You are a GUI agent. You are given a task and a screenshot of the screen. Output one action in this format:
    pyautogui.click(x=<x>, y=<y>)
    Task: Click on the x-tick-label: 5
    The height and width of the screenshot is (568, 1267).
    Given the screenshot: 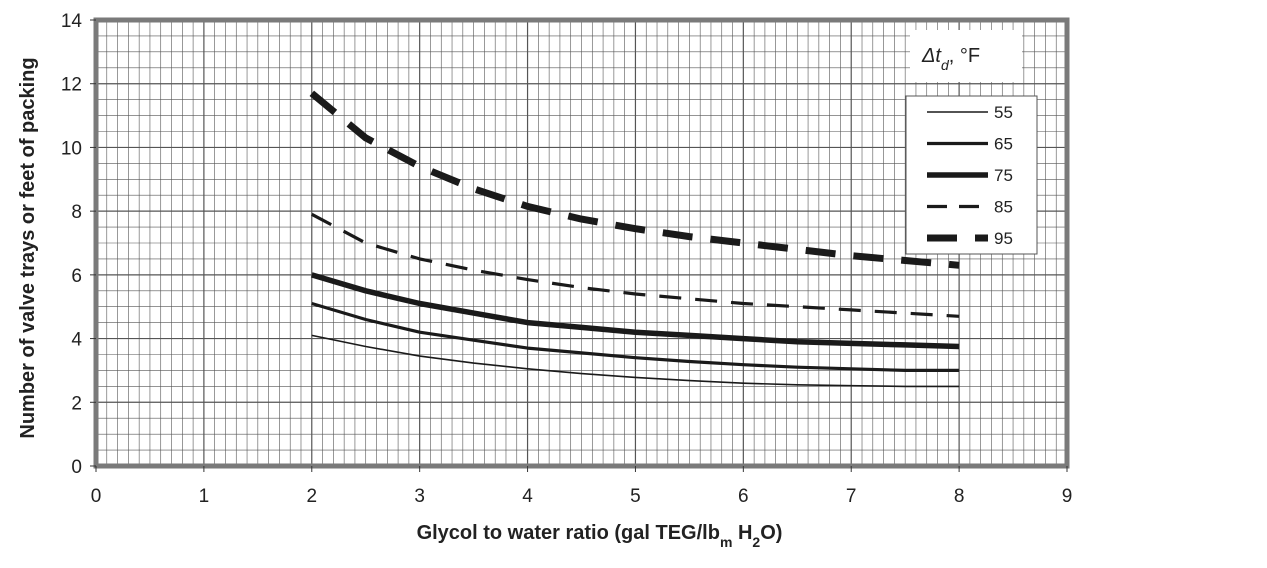 What is the action you would take?
    pyautogui.click(x=635, y=496)
    